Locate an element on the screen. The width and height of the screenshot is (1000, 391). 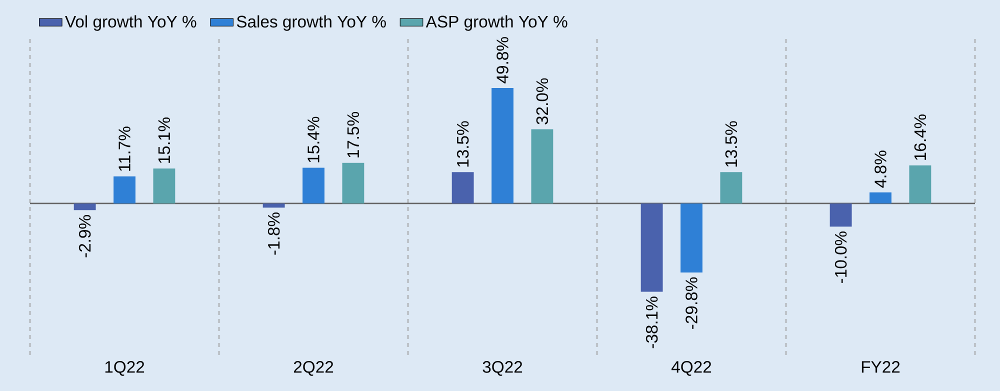
x-tick-label: 2Q22 is located at coordinates (314, 368).